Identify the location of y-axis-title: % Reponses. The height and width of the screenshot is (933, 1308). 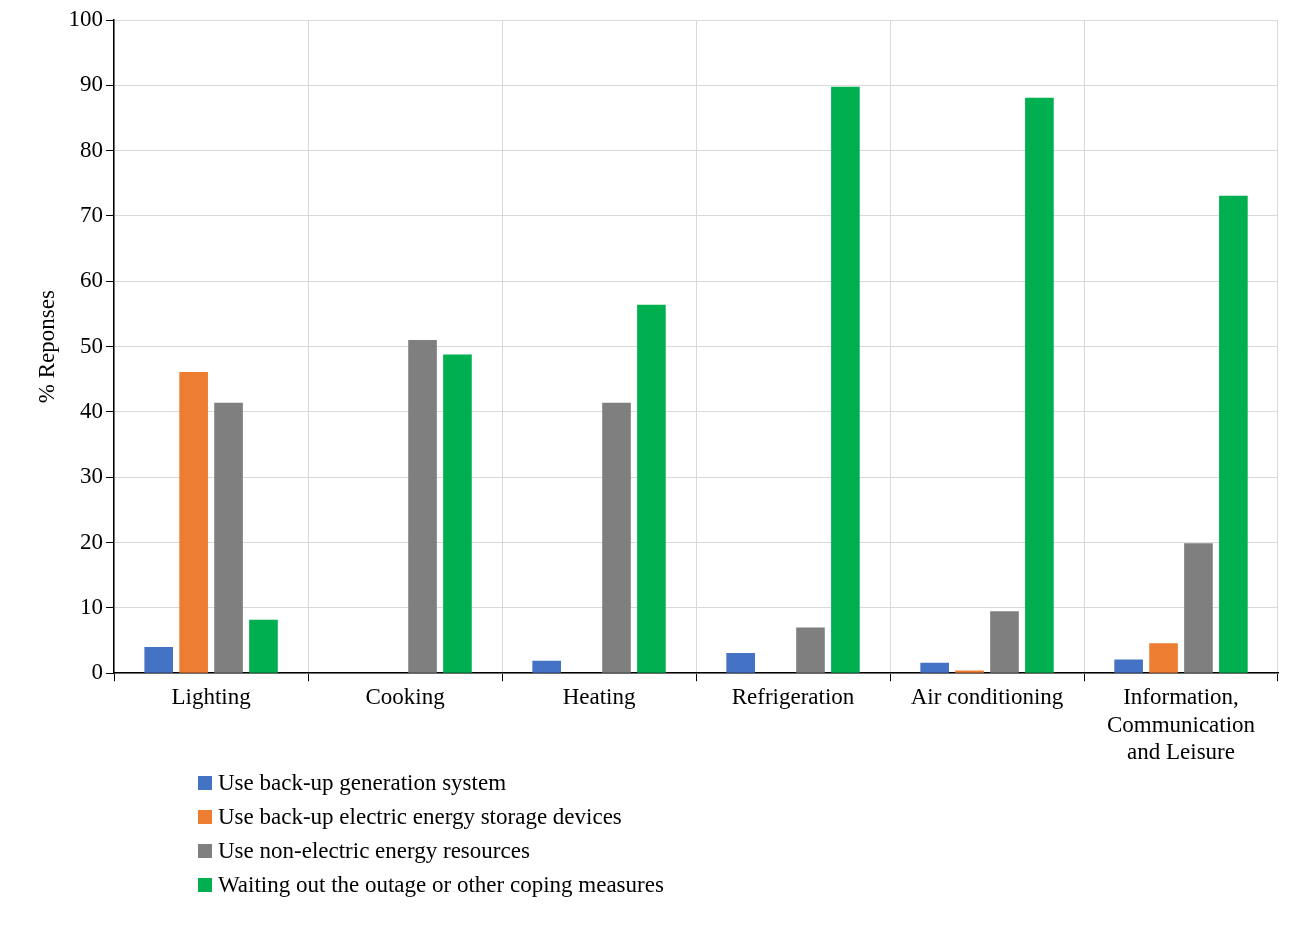
(46, 347).